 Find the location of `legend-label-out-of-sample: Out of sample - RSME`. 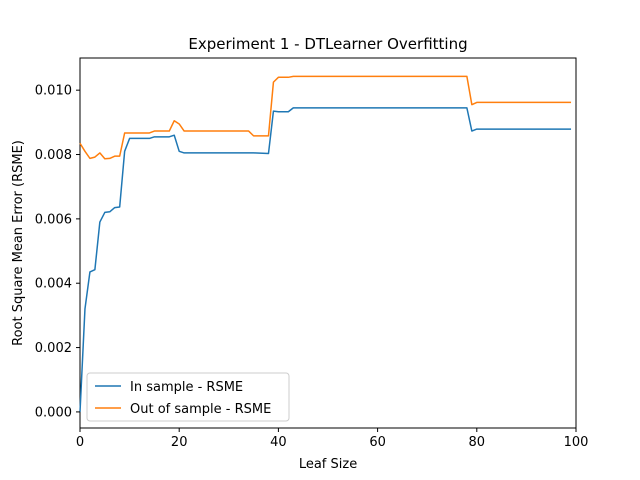

legend-label-out-of-sample: Out of sample - RSME is located at coordinates (200, 409).